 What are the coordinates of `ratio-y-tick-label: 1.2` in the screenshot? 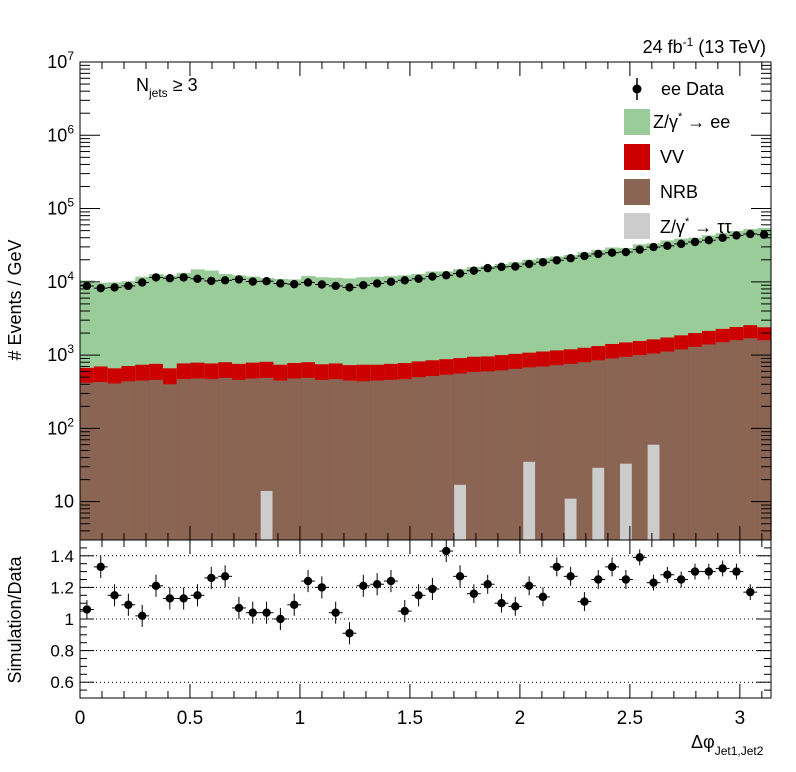 It's located at (62, 587).